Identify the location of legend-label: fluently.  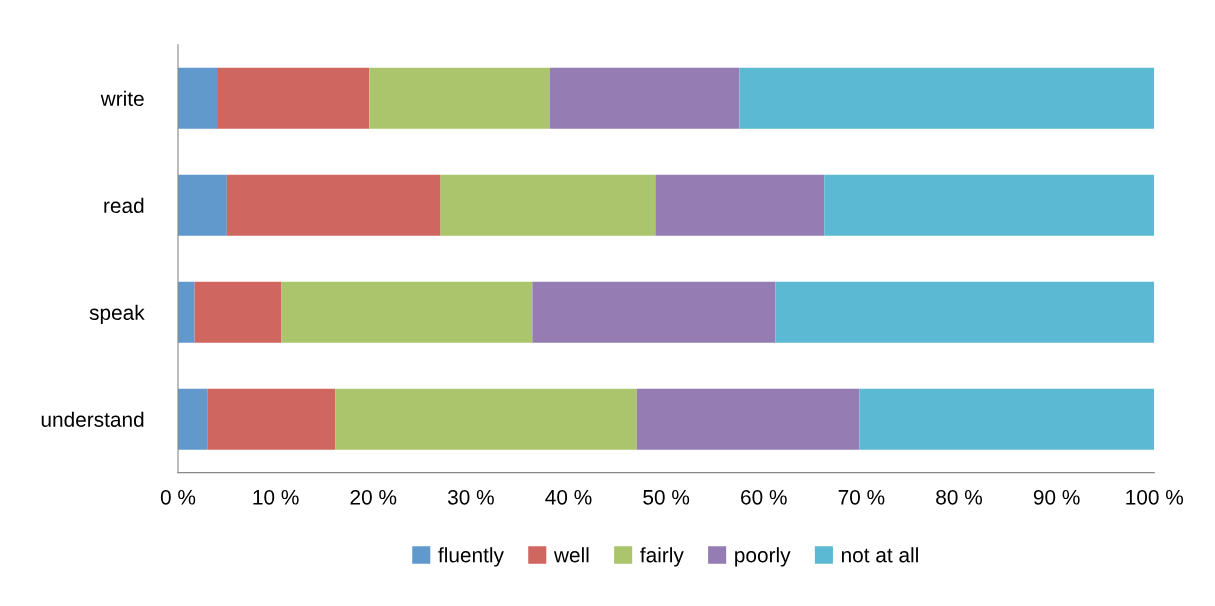
(471, 557).